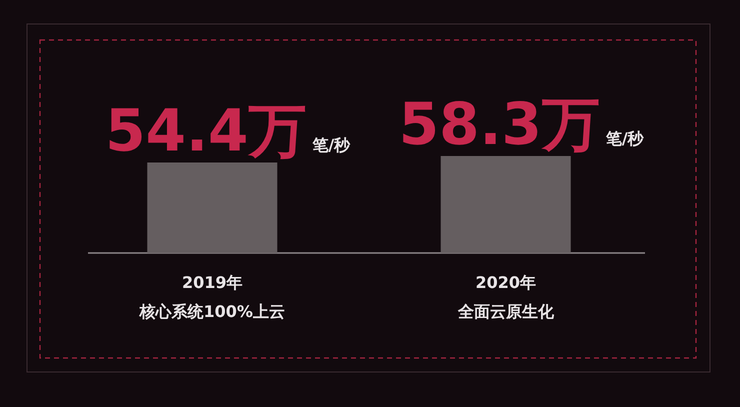  I want to click on x-tick-label: 2020年全面云原生化, so click(505, 297).